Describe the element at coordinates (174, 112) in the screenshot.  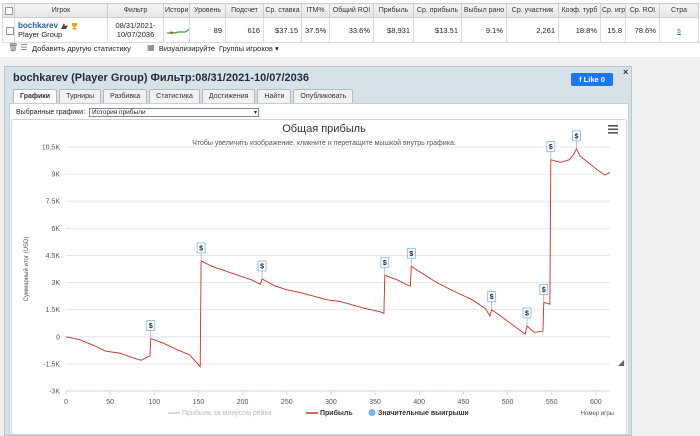
I see `graph-select: История прибыли ▾` at that location.